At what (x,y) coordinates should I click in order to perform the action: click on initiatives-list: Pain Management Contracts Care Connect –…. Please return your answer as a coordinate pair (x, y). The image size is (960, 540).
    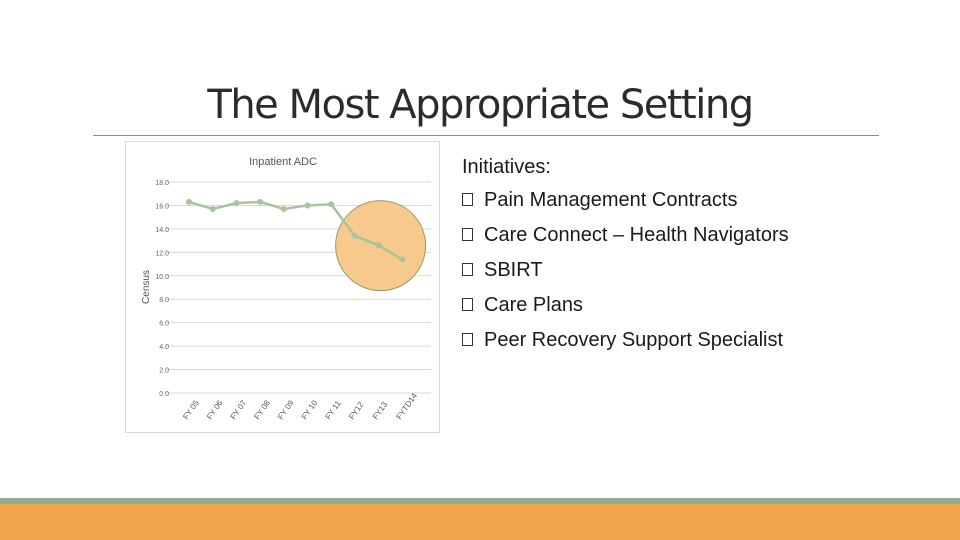
    Looking at the image, I should click on (627, 270).